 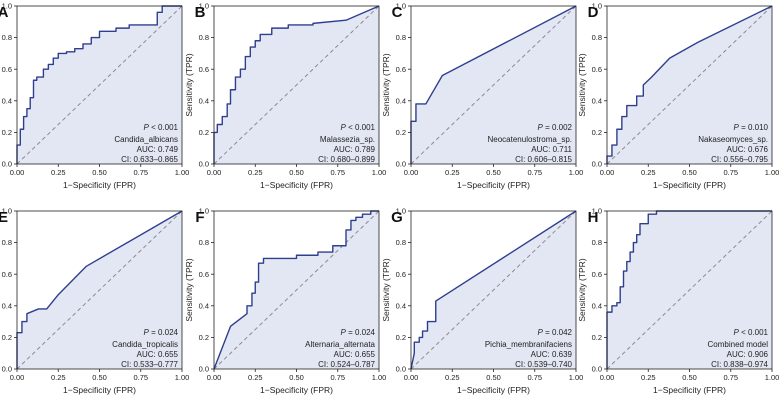 I want to click on p-value: P = 0.002, so click(x=555, y=127).